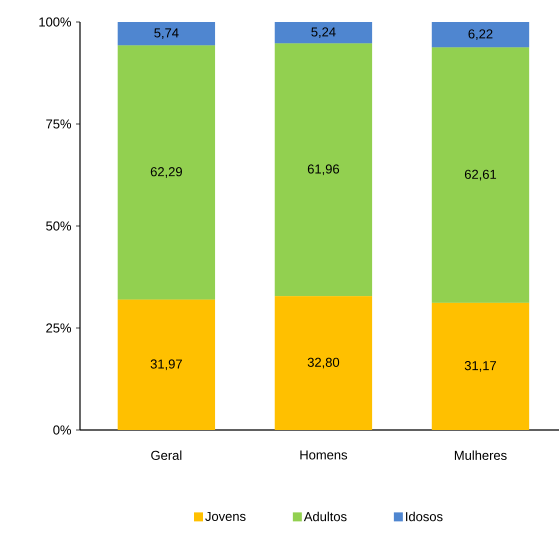 Image resolution: width=559 pixels, height=536 pixels. What do you see at coordinates (166, 455) in the screenshot?
I see `x-tick-label: Geral` at bounding box center [166, 455].